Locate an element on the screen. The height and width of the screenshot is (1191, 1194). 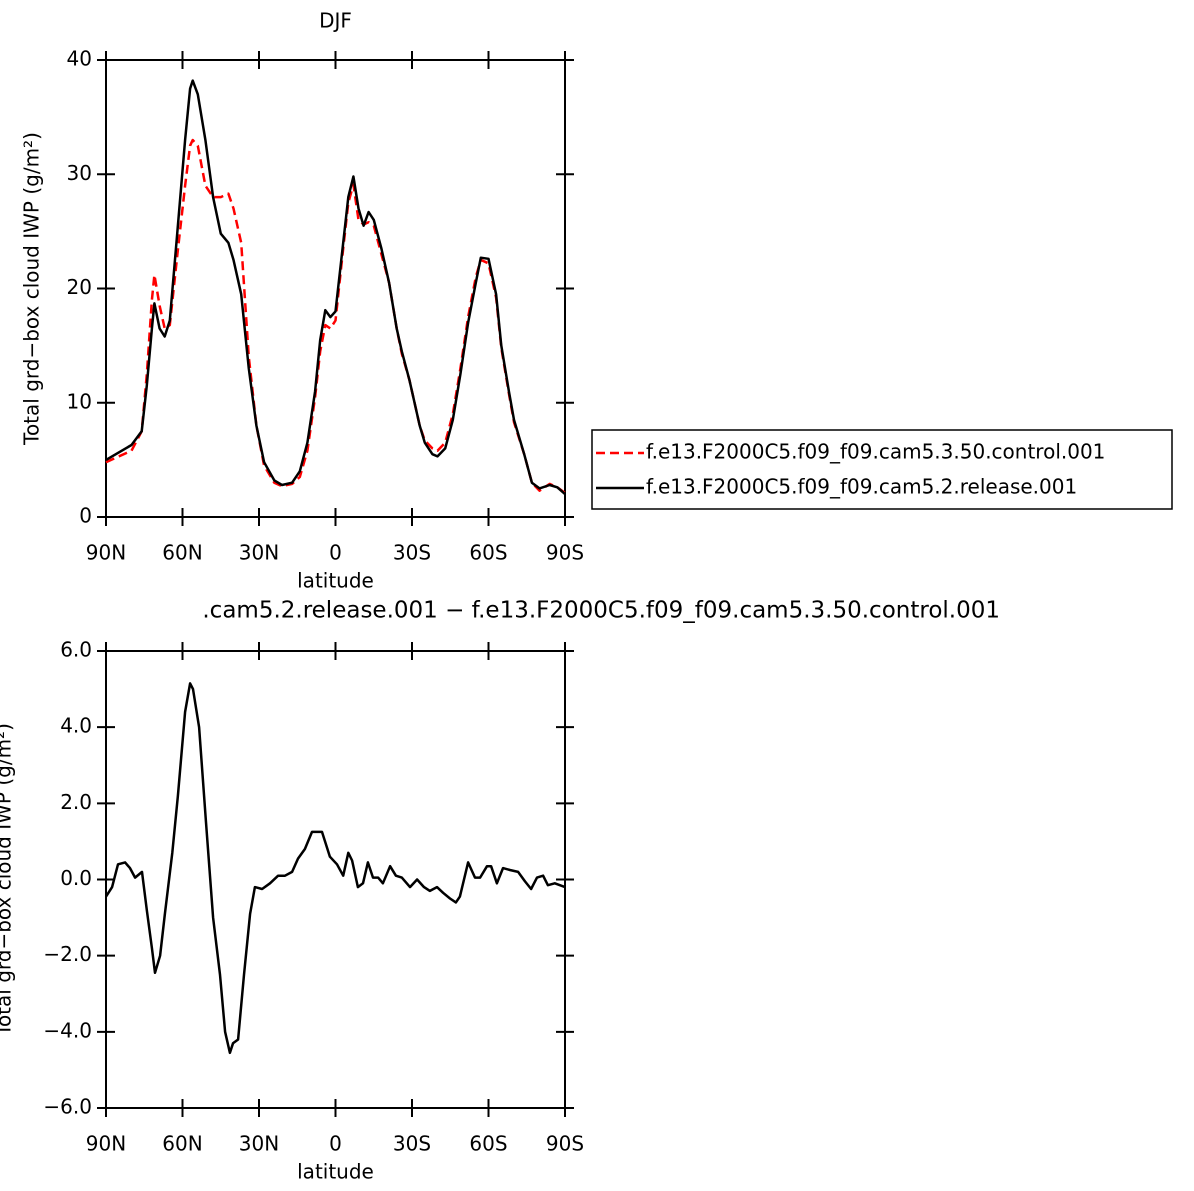
y-tick-label: 6.0 is located at coordinates (76, 650).